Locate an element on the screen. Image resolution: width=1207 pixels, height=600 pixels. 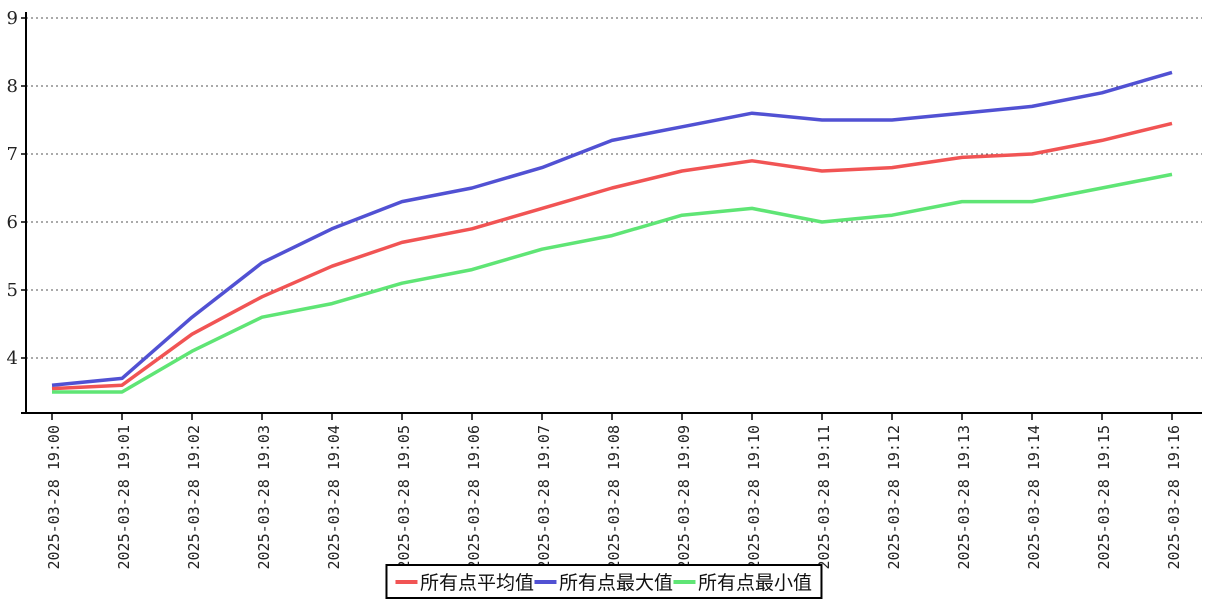
y-axis-label-7: 7 is located at coordinates (12, 154).